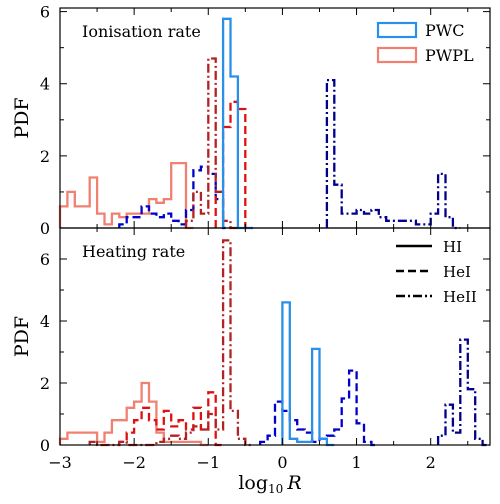 The image size is (500, 504). I want to click on panel-title: Ionisation rate, so click(141, 31).